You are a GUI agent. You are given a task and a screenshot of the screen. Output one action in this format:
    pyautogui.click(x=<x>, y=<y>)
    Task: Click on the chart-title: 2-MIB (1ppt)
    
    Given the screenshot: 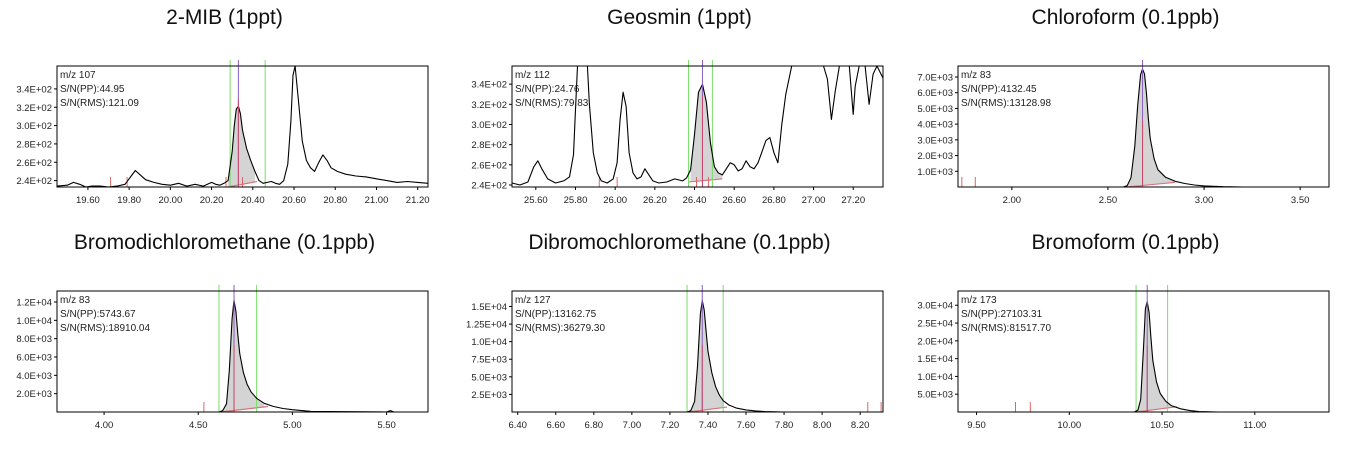 What is the action you would take?
    pyautogui.click(x=224, y=17)
    